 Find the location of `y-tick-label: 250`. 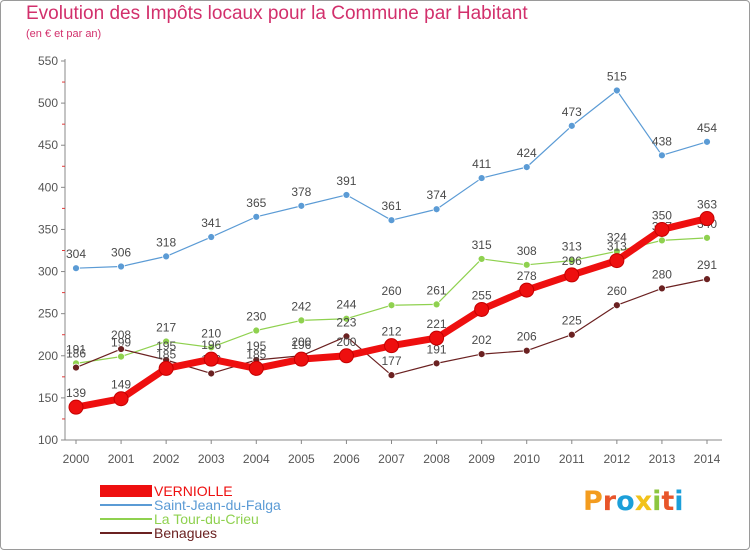

y-tick-label: 250 is located at coordinates (48, 314).